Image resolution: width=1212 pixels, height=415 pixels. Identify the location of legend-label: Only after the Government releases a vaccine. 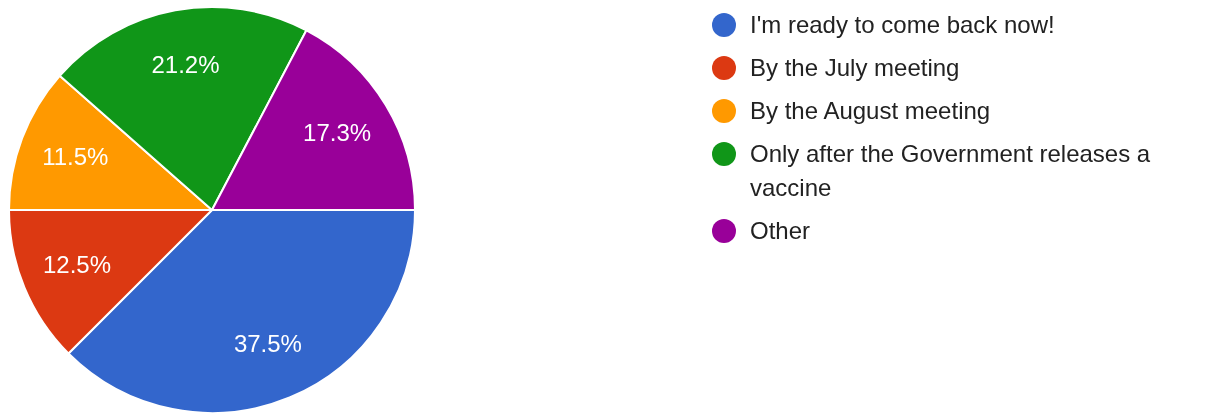
(951, 171).